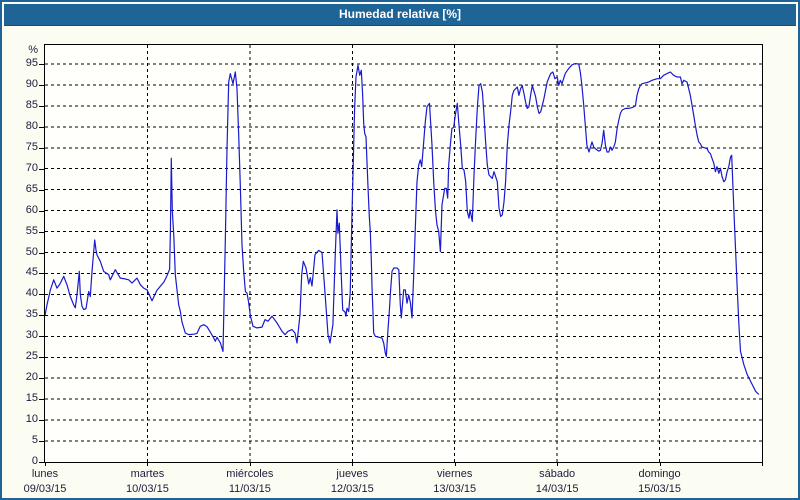 This screenshot has height=500, width=800. Describe the element at coordinates (249, 482) in the screenshot. I see `x-day-label: miércoles 11/03/15` at that location.